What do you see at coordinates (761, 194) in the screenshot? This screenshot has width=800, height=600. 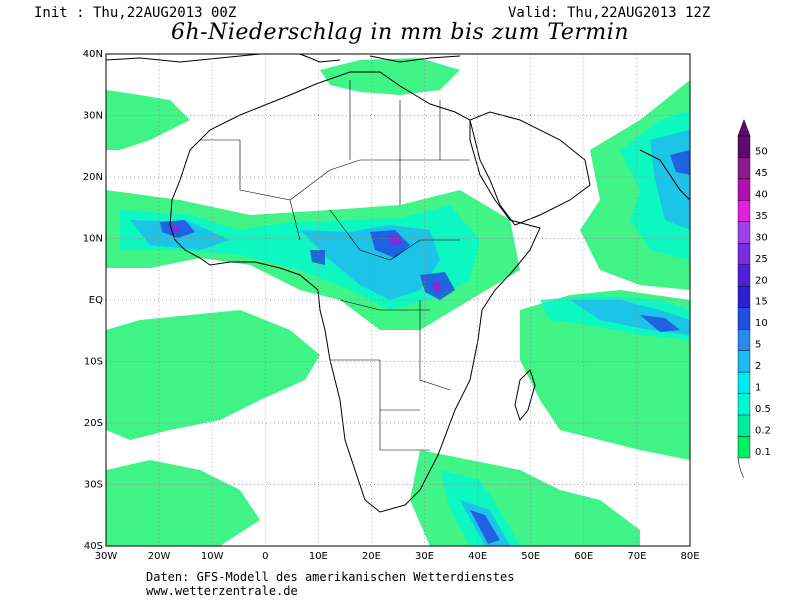 I see `legend-label: 40` at bounding box center [761, 194].